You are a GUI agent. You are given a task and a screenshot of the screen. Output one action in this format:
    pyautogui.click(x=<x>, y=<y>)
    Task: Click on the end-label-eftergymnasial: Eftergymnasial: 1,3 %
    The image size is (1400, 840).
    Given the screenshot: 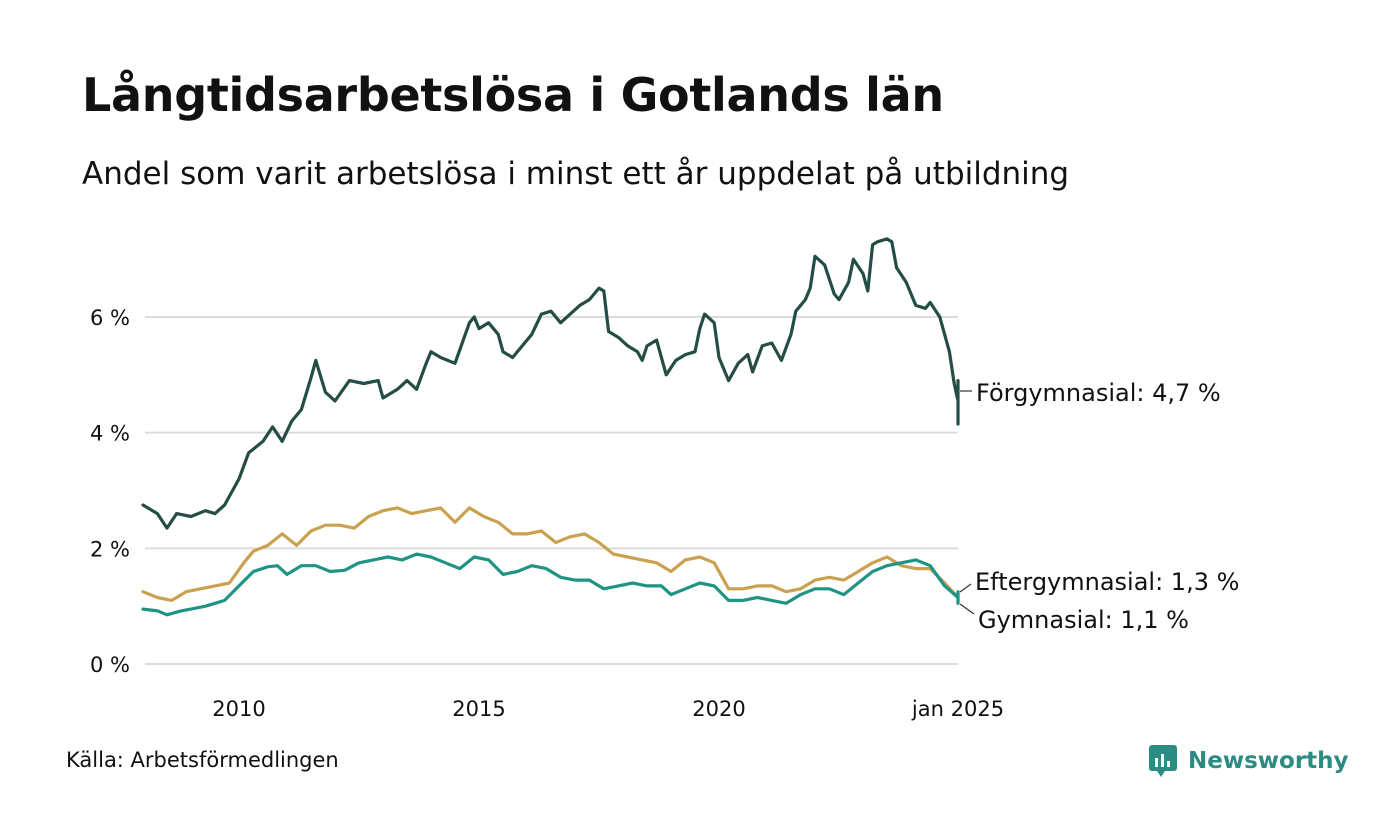 What is the action you would take?
    pyautogui.click(x=1107, y=582)
    